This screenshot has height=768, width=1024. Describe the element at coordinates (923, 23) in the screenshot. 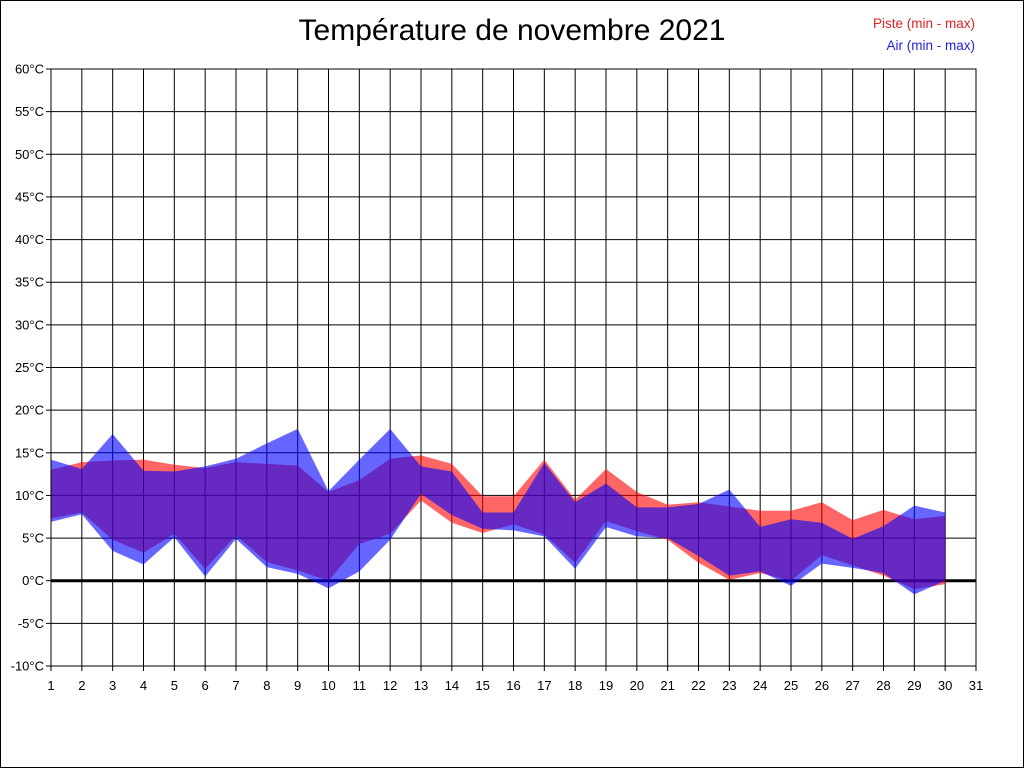

I see `legend-item-piste: Piste (min - max)` at that location.